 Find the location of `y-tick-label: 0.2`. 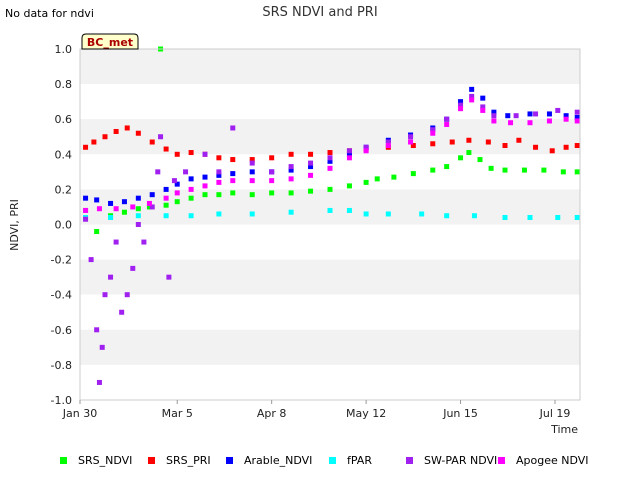

y-tick-label: 0.2 is located at coordinates (64, 189).